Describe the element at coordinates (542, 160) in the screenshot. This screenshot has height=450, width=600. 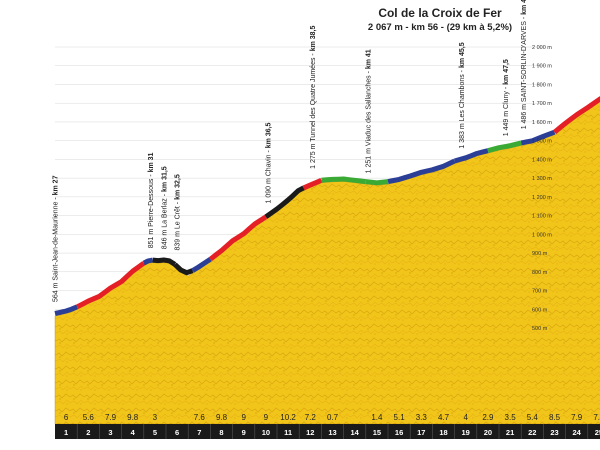
I see `y-tick-label: 1 400 m` at that location.